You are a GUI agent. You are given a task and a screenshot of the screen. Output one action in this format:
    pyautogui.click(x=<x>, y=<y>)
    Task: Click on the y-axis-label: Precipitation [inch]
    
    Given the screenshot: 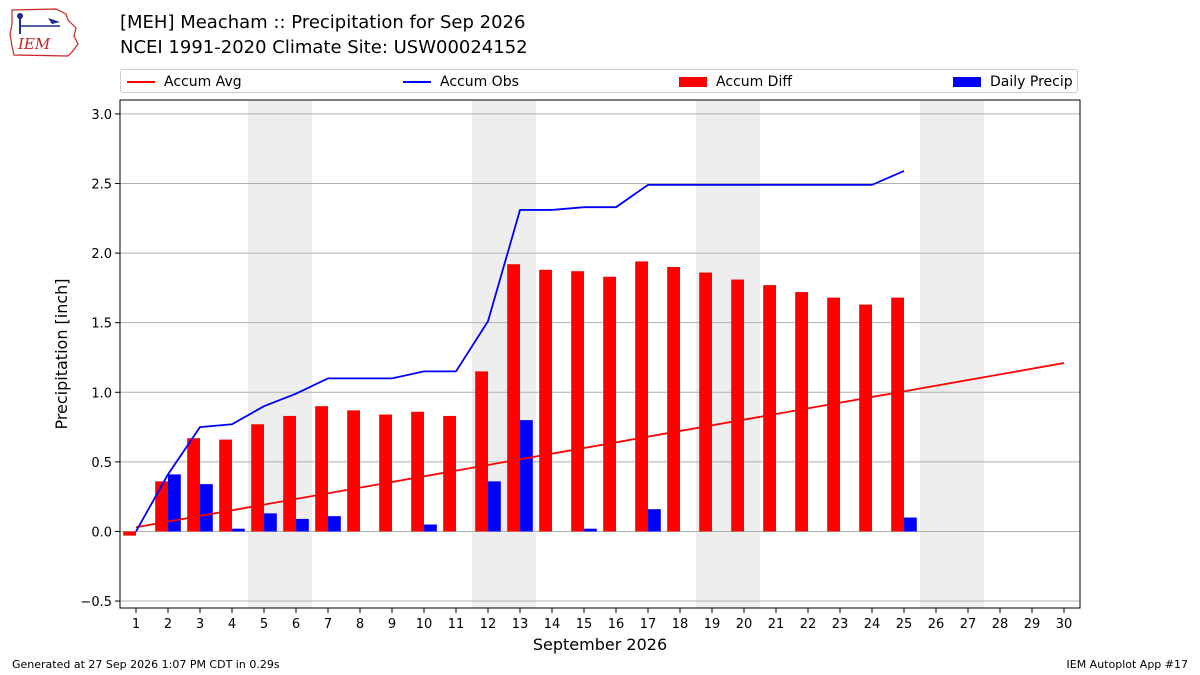 What is the action you would take?
    pyautogui.click(x=61, y=353)
    